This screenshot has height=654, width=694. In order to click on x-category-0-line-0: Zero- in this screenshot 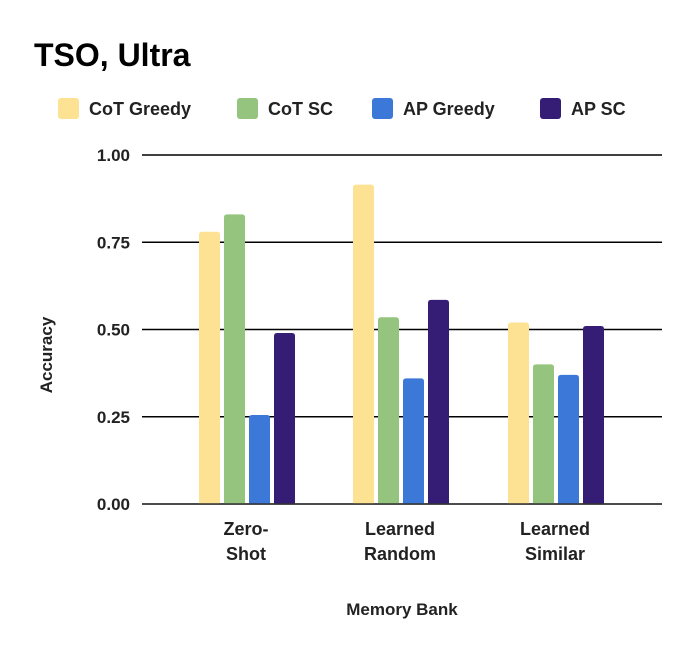, I will do `click(246, 529)`.